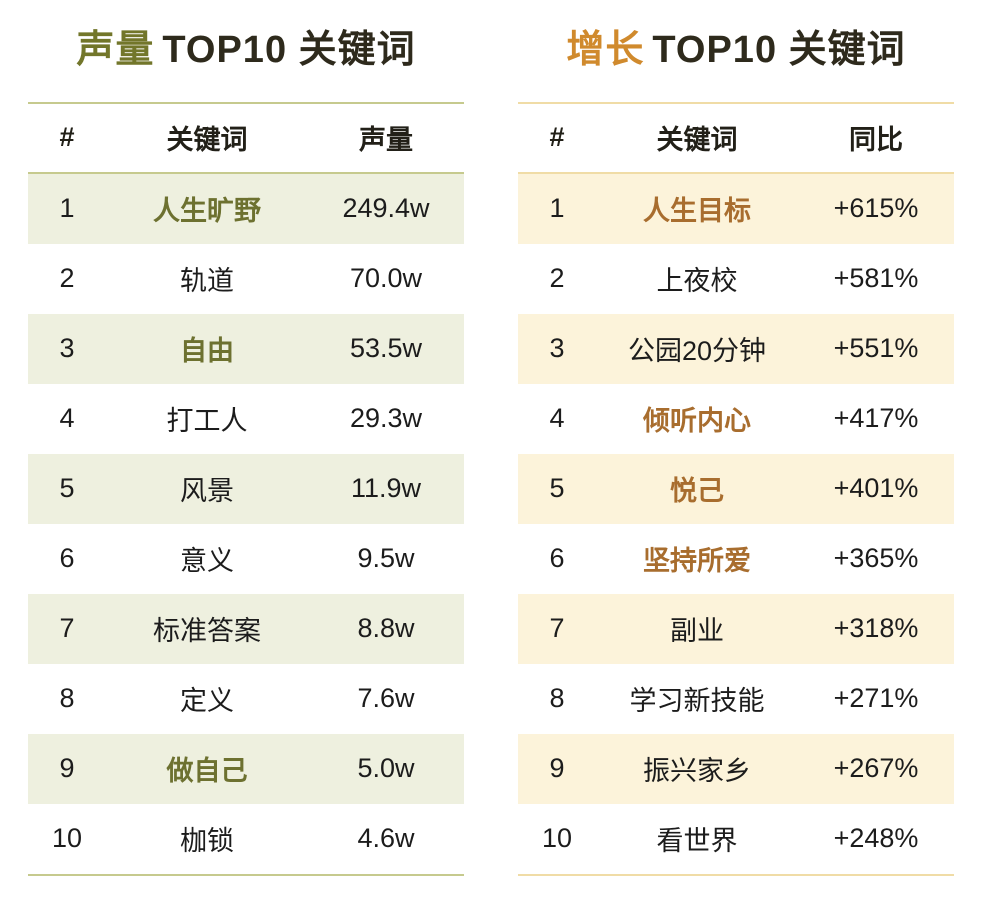  Describe the element at coordinates (386, 488) in the screenshot. I see `value-cell: 11.9w` at that location.